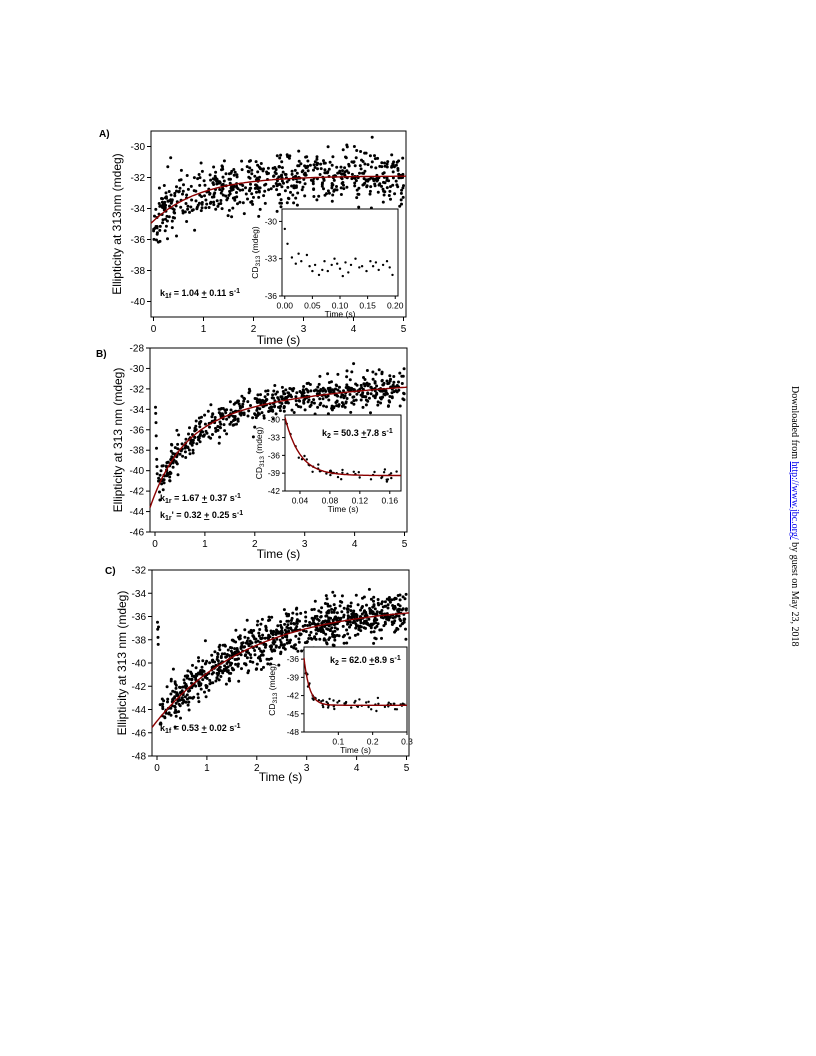 The image size is (816, 1056). Describe the element at coordinates (367, 306) in the screenshot. I see `inset-xtick-label: 0.15` at that location.